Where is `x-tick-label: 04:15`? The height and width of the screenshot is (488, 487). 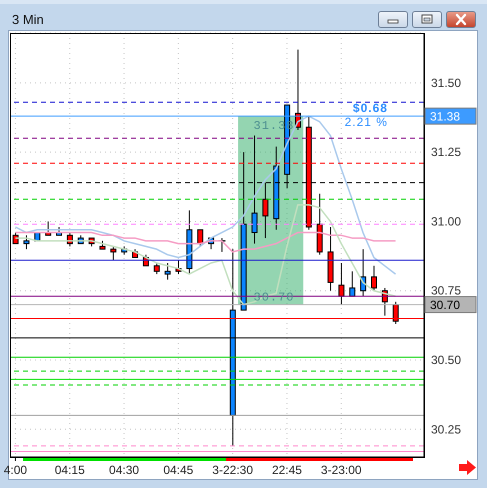
x-tick-label: 04:15 is located at coordinates (70, 470).